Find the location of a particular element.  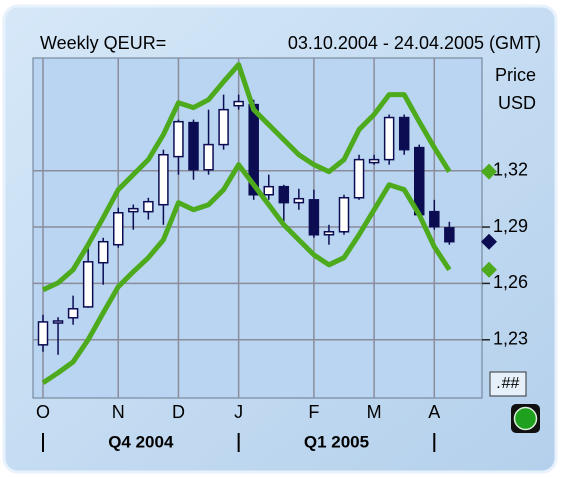

y-axis-label: Price is located at coordinates (515, 75).